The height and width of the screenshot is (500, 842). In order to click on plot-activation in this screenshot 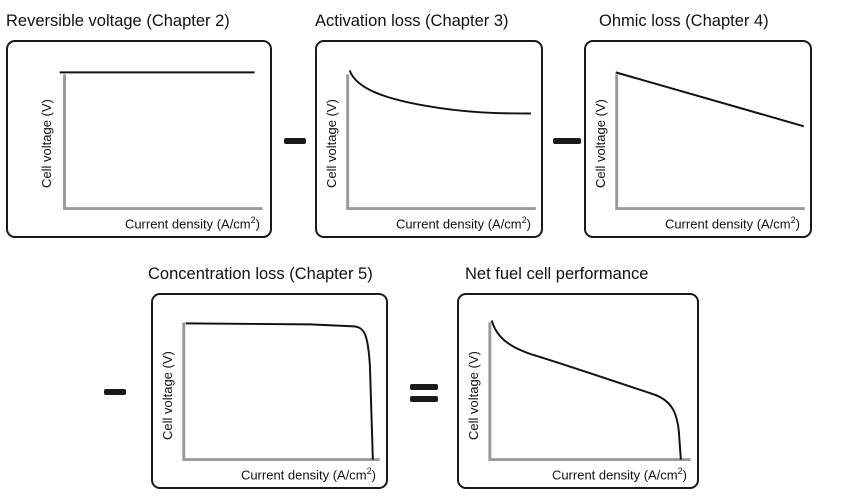, I will do `click(441, 140)`.